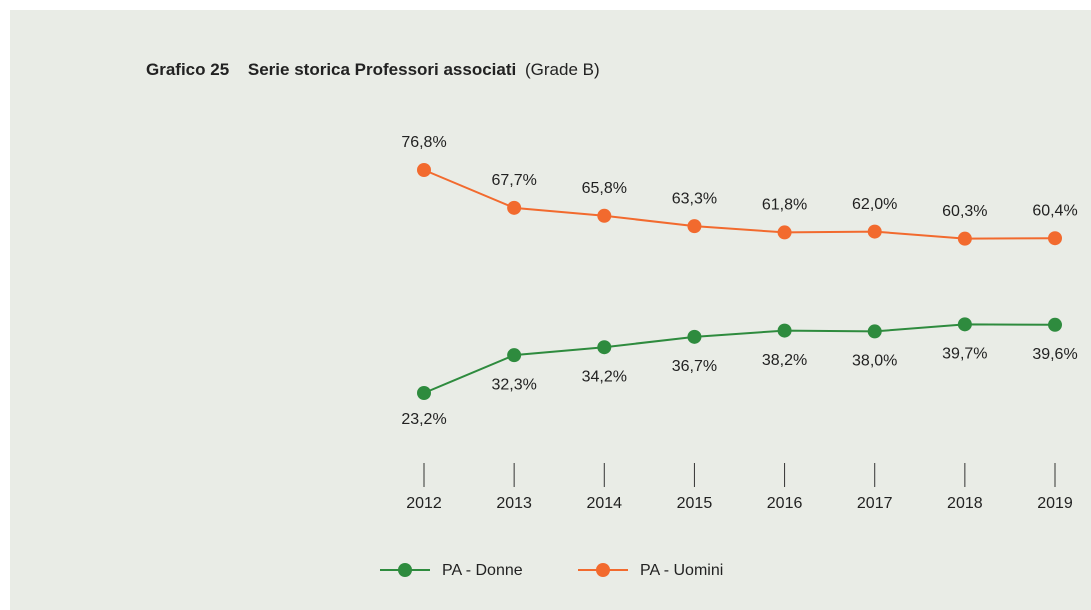  I want to click on title-suffix: (Grade B), so click(562, 69).